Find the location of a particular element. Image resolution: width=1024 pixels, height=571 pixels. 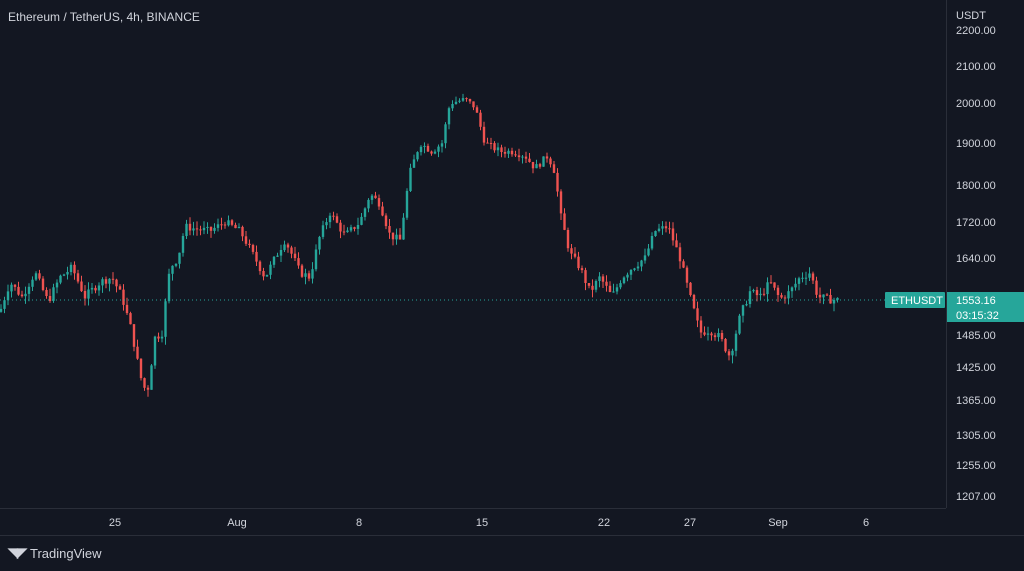

symbol-badge-label: ETHUSDT is located at coordinates (917, 301).